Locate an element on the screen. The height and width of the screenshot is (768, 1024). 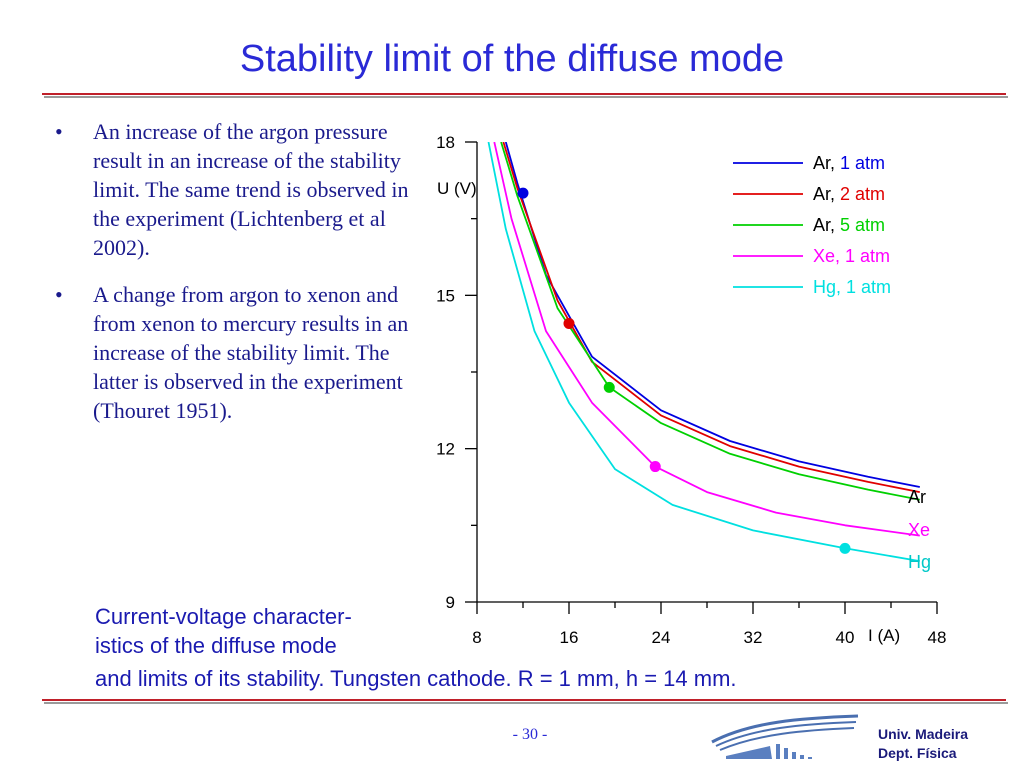
figure-caption-line: Current-voltage character- is located at coordinates (223, 616).